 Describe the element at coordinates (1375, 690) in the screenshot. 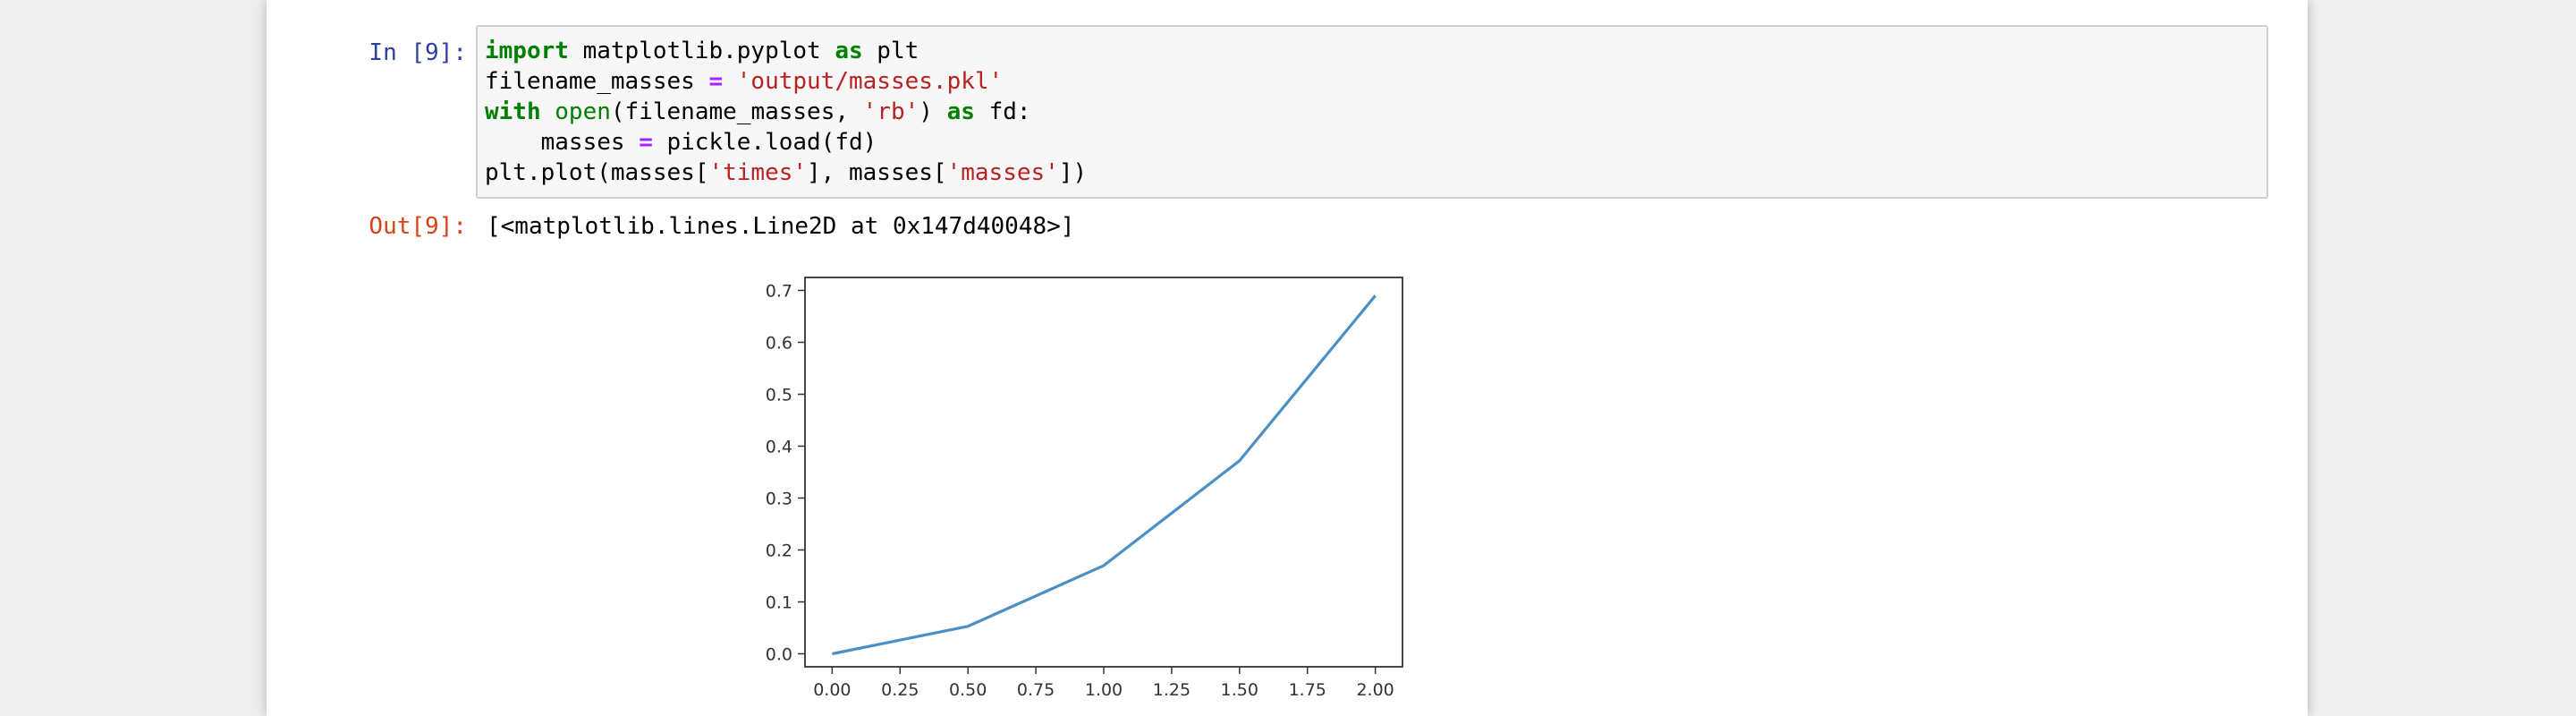

I see `x-tick-label: 2.00` at that location.